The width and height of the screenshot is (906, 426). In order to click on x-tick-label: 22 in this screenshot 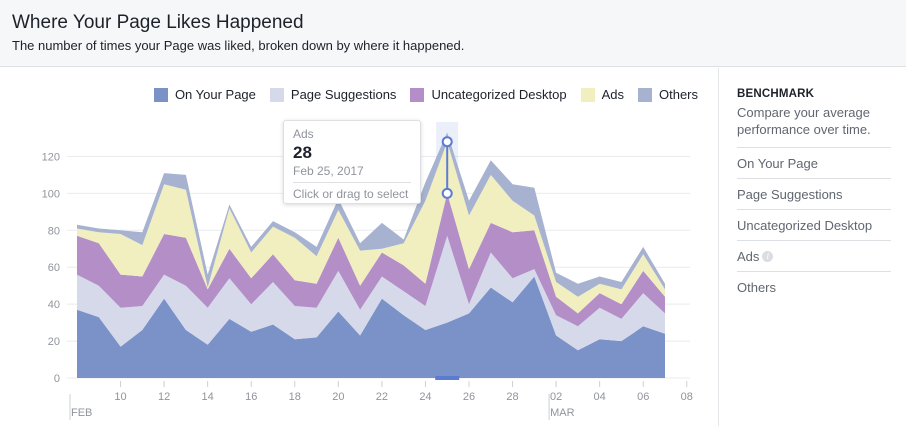, I will do `click(382, 397)`.